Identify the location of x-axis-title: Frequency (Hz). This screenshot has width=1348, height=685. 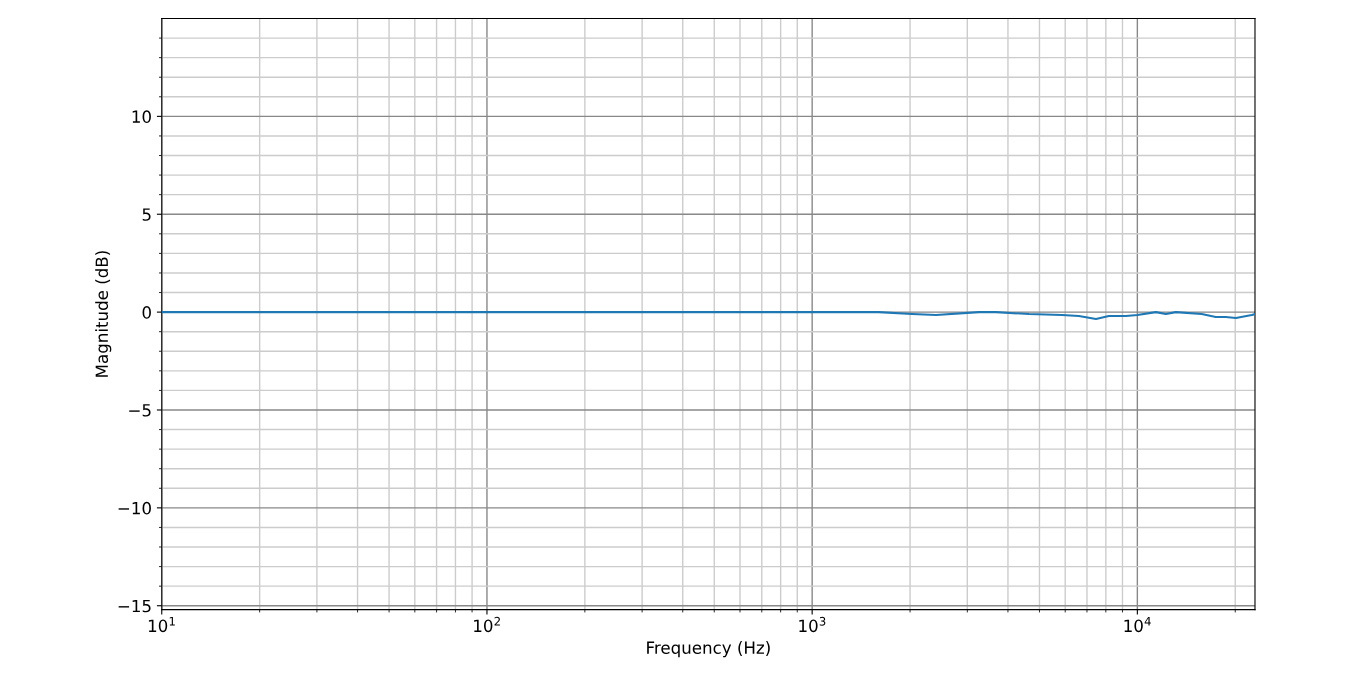
(708, 649).